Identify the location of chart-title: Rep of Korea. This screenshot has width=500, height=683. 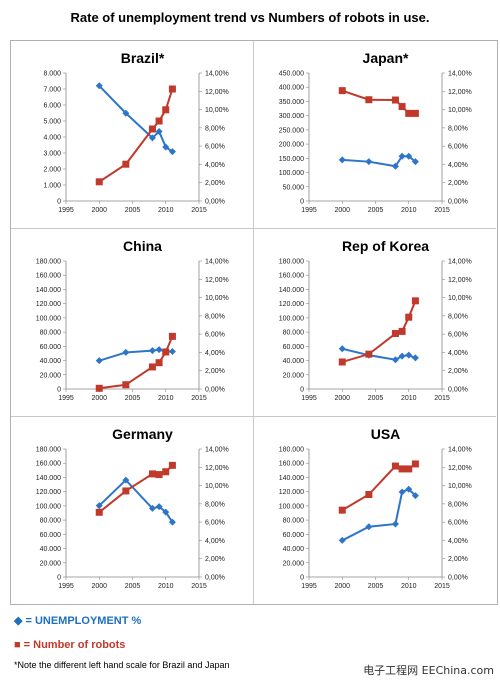
(385, 246).